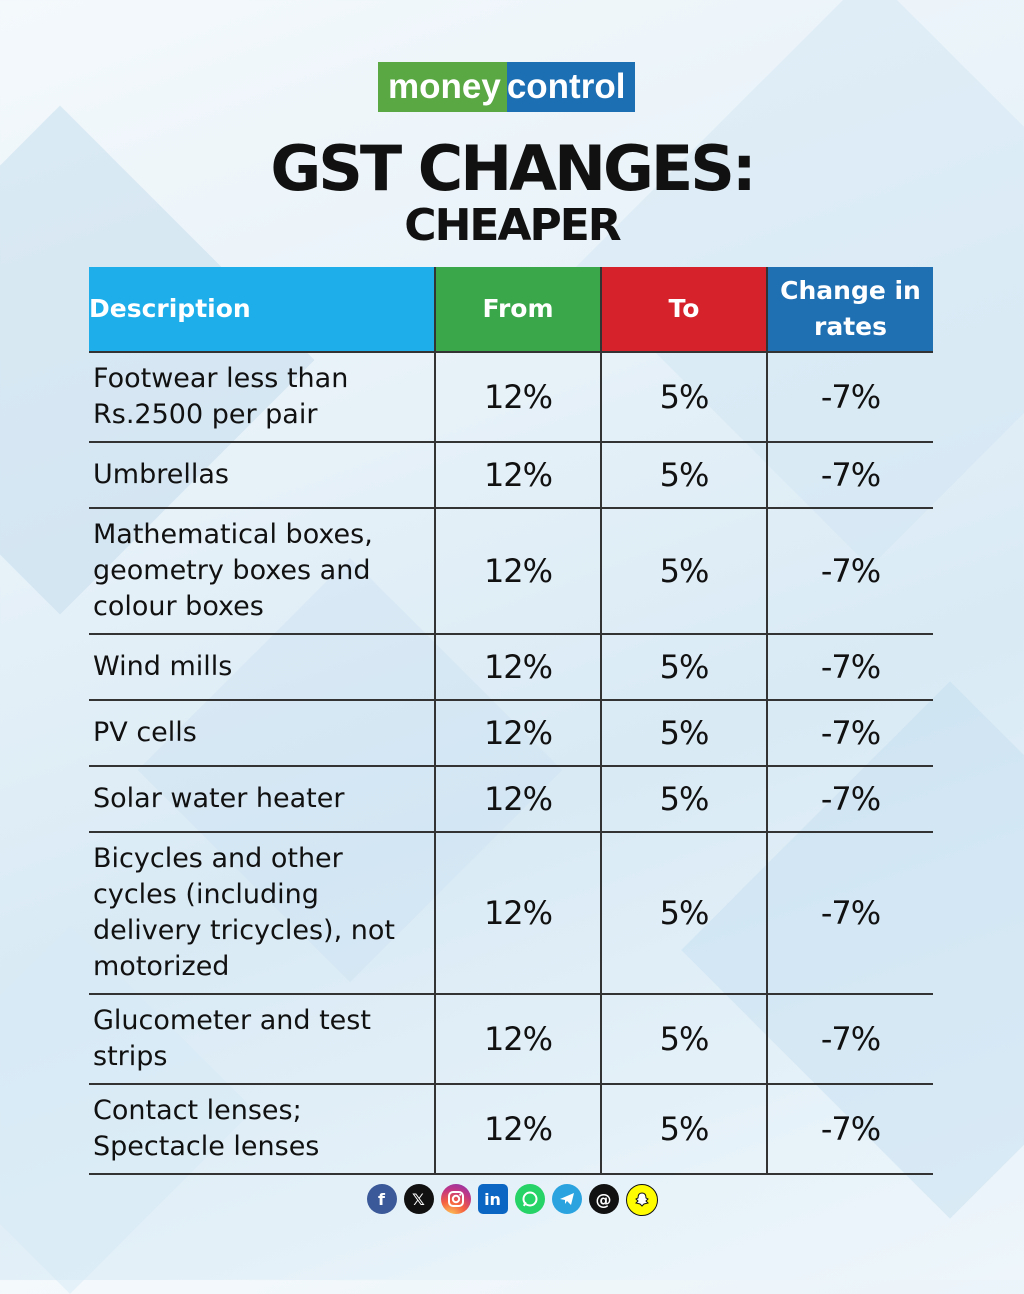 This screenshot has width=1024, height=1294. I want to click on cell-description: Contact lenses; Spectacle lenses, so click(262, 1129).